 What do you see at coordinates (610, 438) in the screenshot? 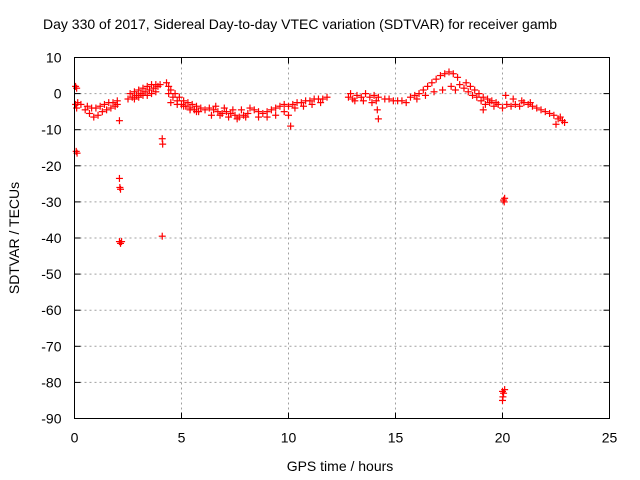
I see `x-tick-label: 25` at bounding box center [610, 438].